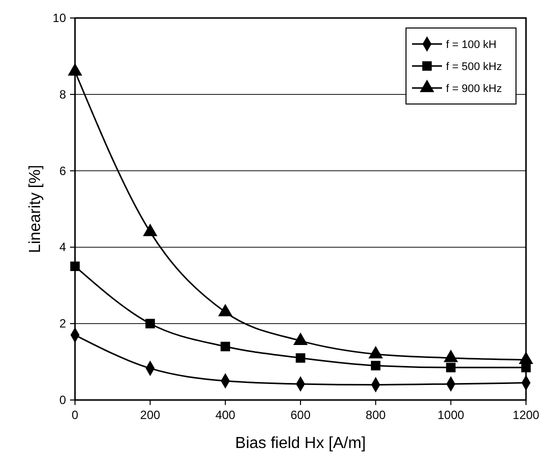 The image size is (554, 466). What do you see at coordinates (376, 415) in the screenshot?
I see `x-tick-label: 800` at bounding box center [376, 415].